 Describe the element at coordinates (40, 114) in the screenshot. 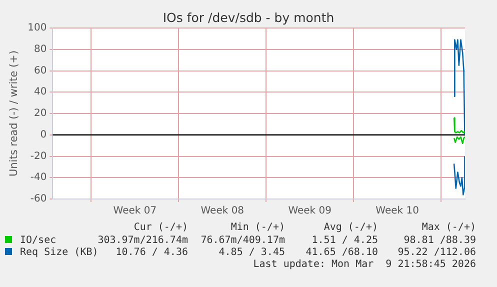

I see `y-tick-label: 20` at that location.